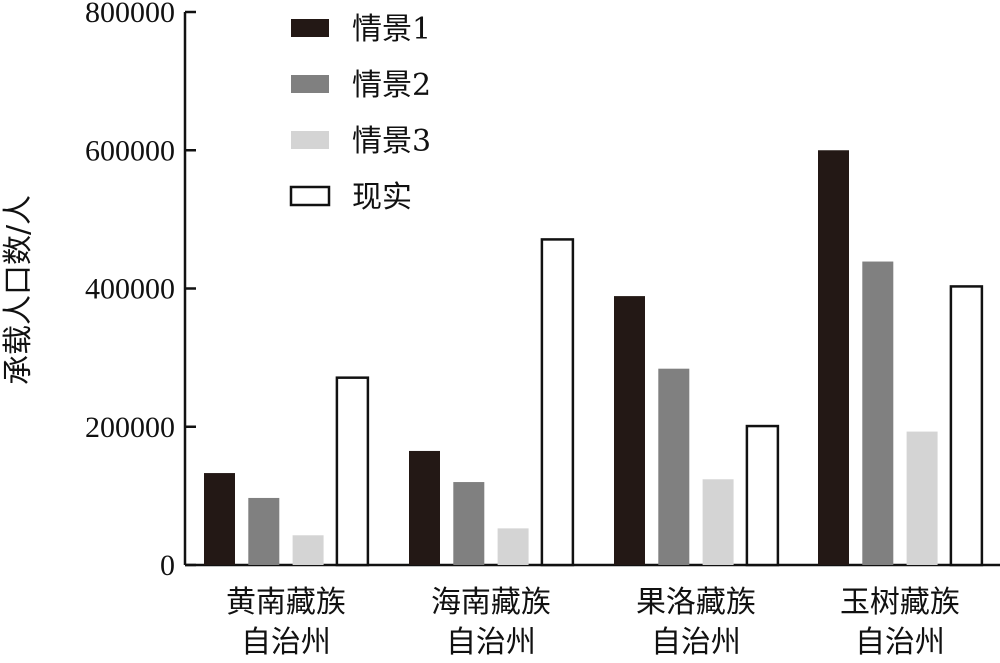 The image size is (1000, 663). What do you see at coordinates (167, 565) in the screenshot?
I see `y-tick-label: 0` at bounding box center [167, 565].